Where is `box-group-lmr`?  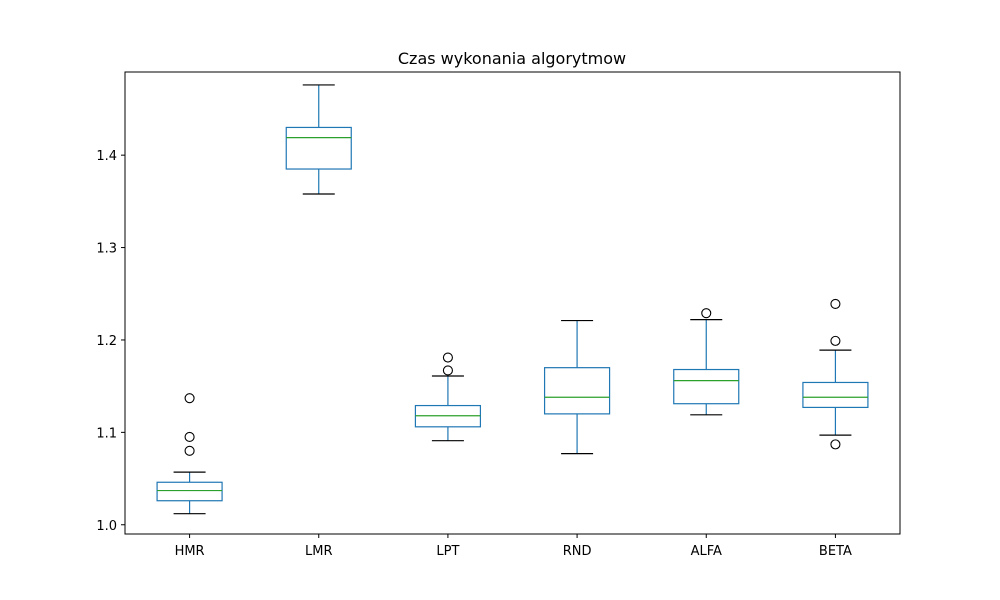
box-group-lmr is located at coordinates (318, 139).